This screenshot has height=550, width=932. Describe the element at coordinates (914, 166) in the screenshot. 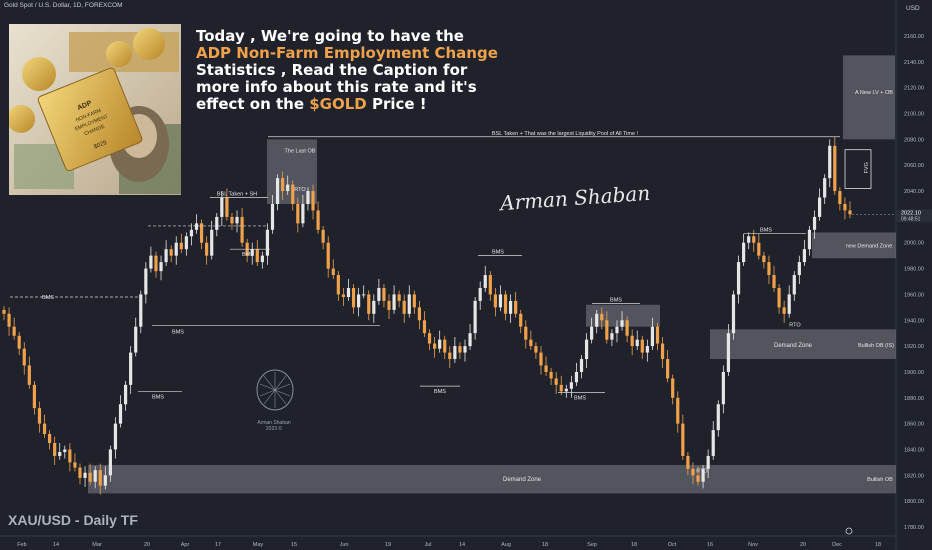

I see `y-tick-label: 2060.00` at that location.